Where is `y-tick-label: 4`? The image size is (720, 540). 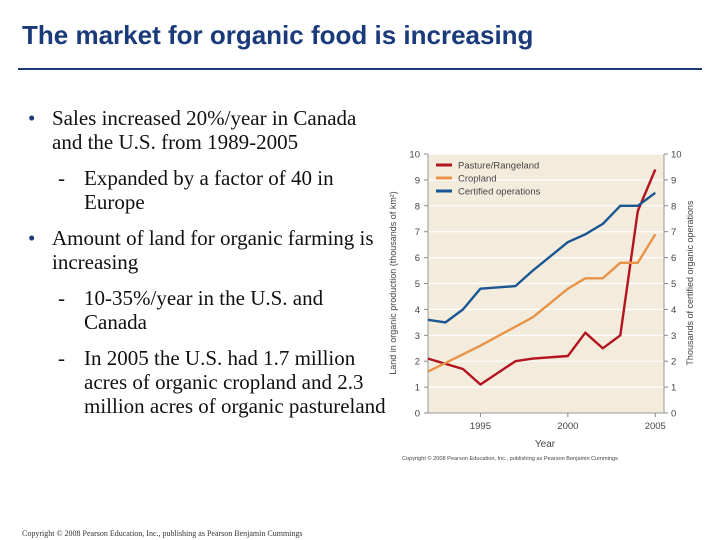
y-tick-label: 4 is located at coordinates (417, 310).